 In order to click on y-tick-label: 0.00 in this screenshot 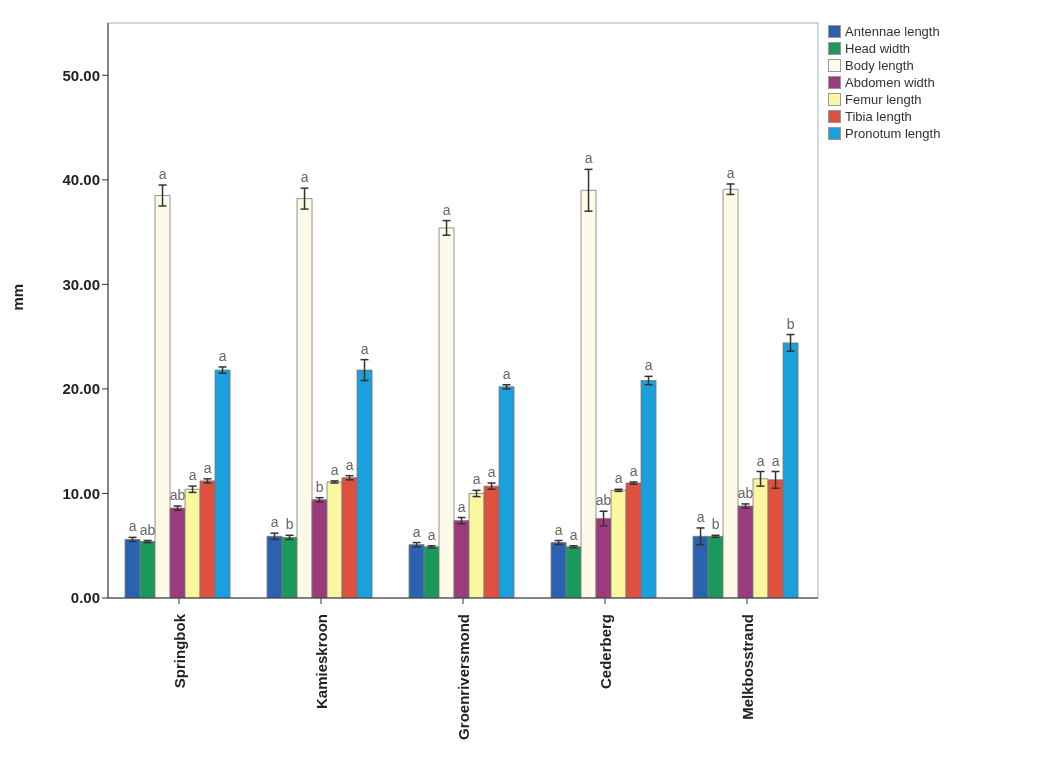, I will do `click(85, 598)`.